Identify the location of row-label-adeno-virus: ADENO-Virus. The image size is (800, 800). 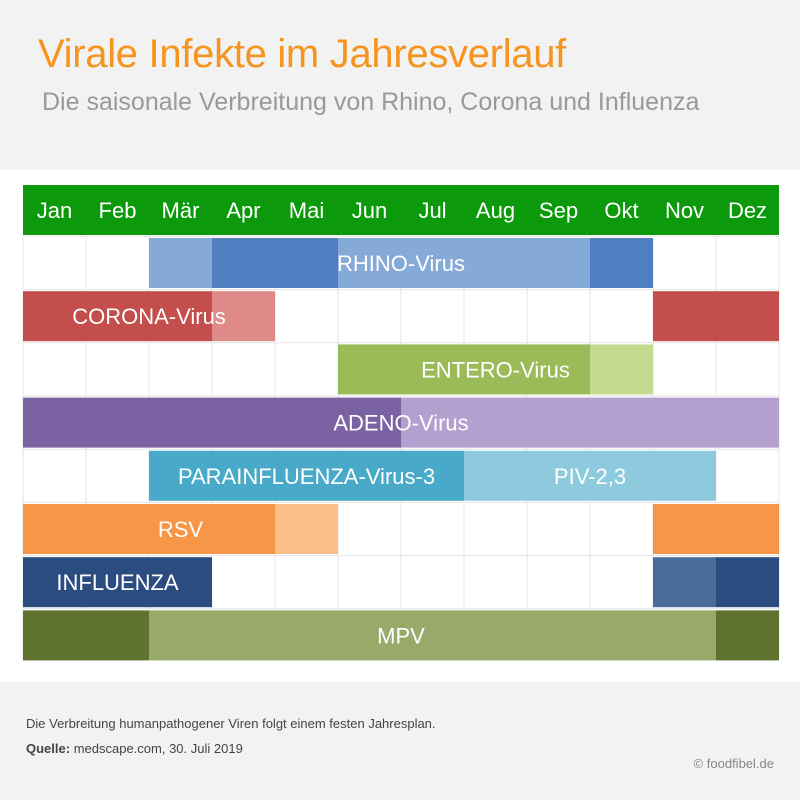
(400, 423).